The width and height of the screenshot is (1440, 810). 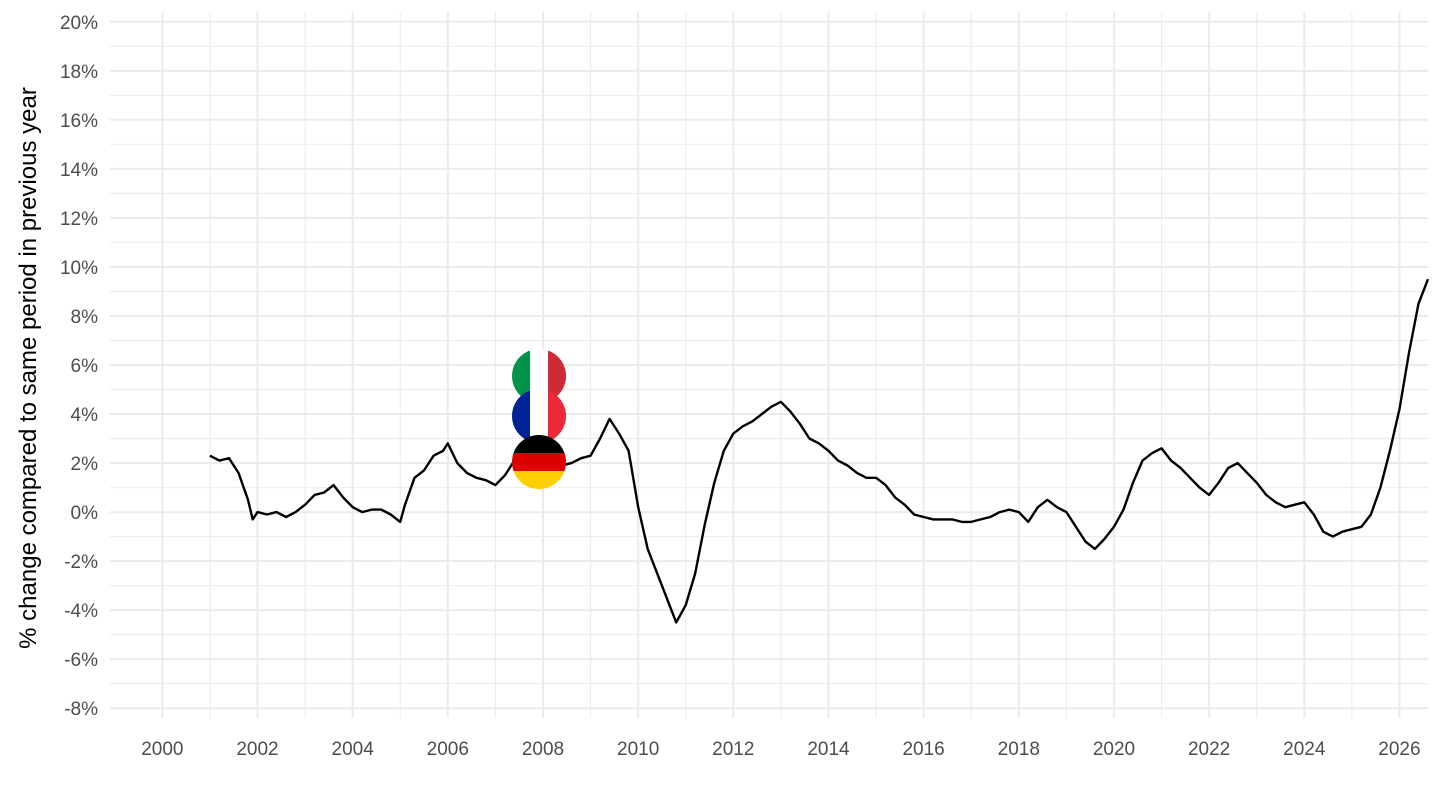 What do you see at coordinates (733, 749) in the screenshot?
I see `x-tick-label: 2012` at bounding box center [733, 749].